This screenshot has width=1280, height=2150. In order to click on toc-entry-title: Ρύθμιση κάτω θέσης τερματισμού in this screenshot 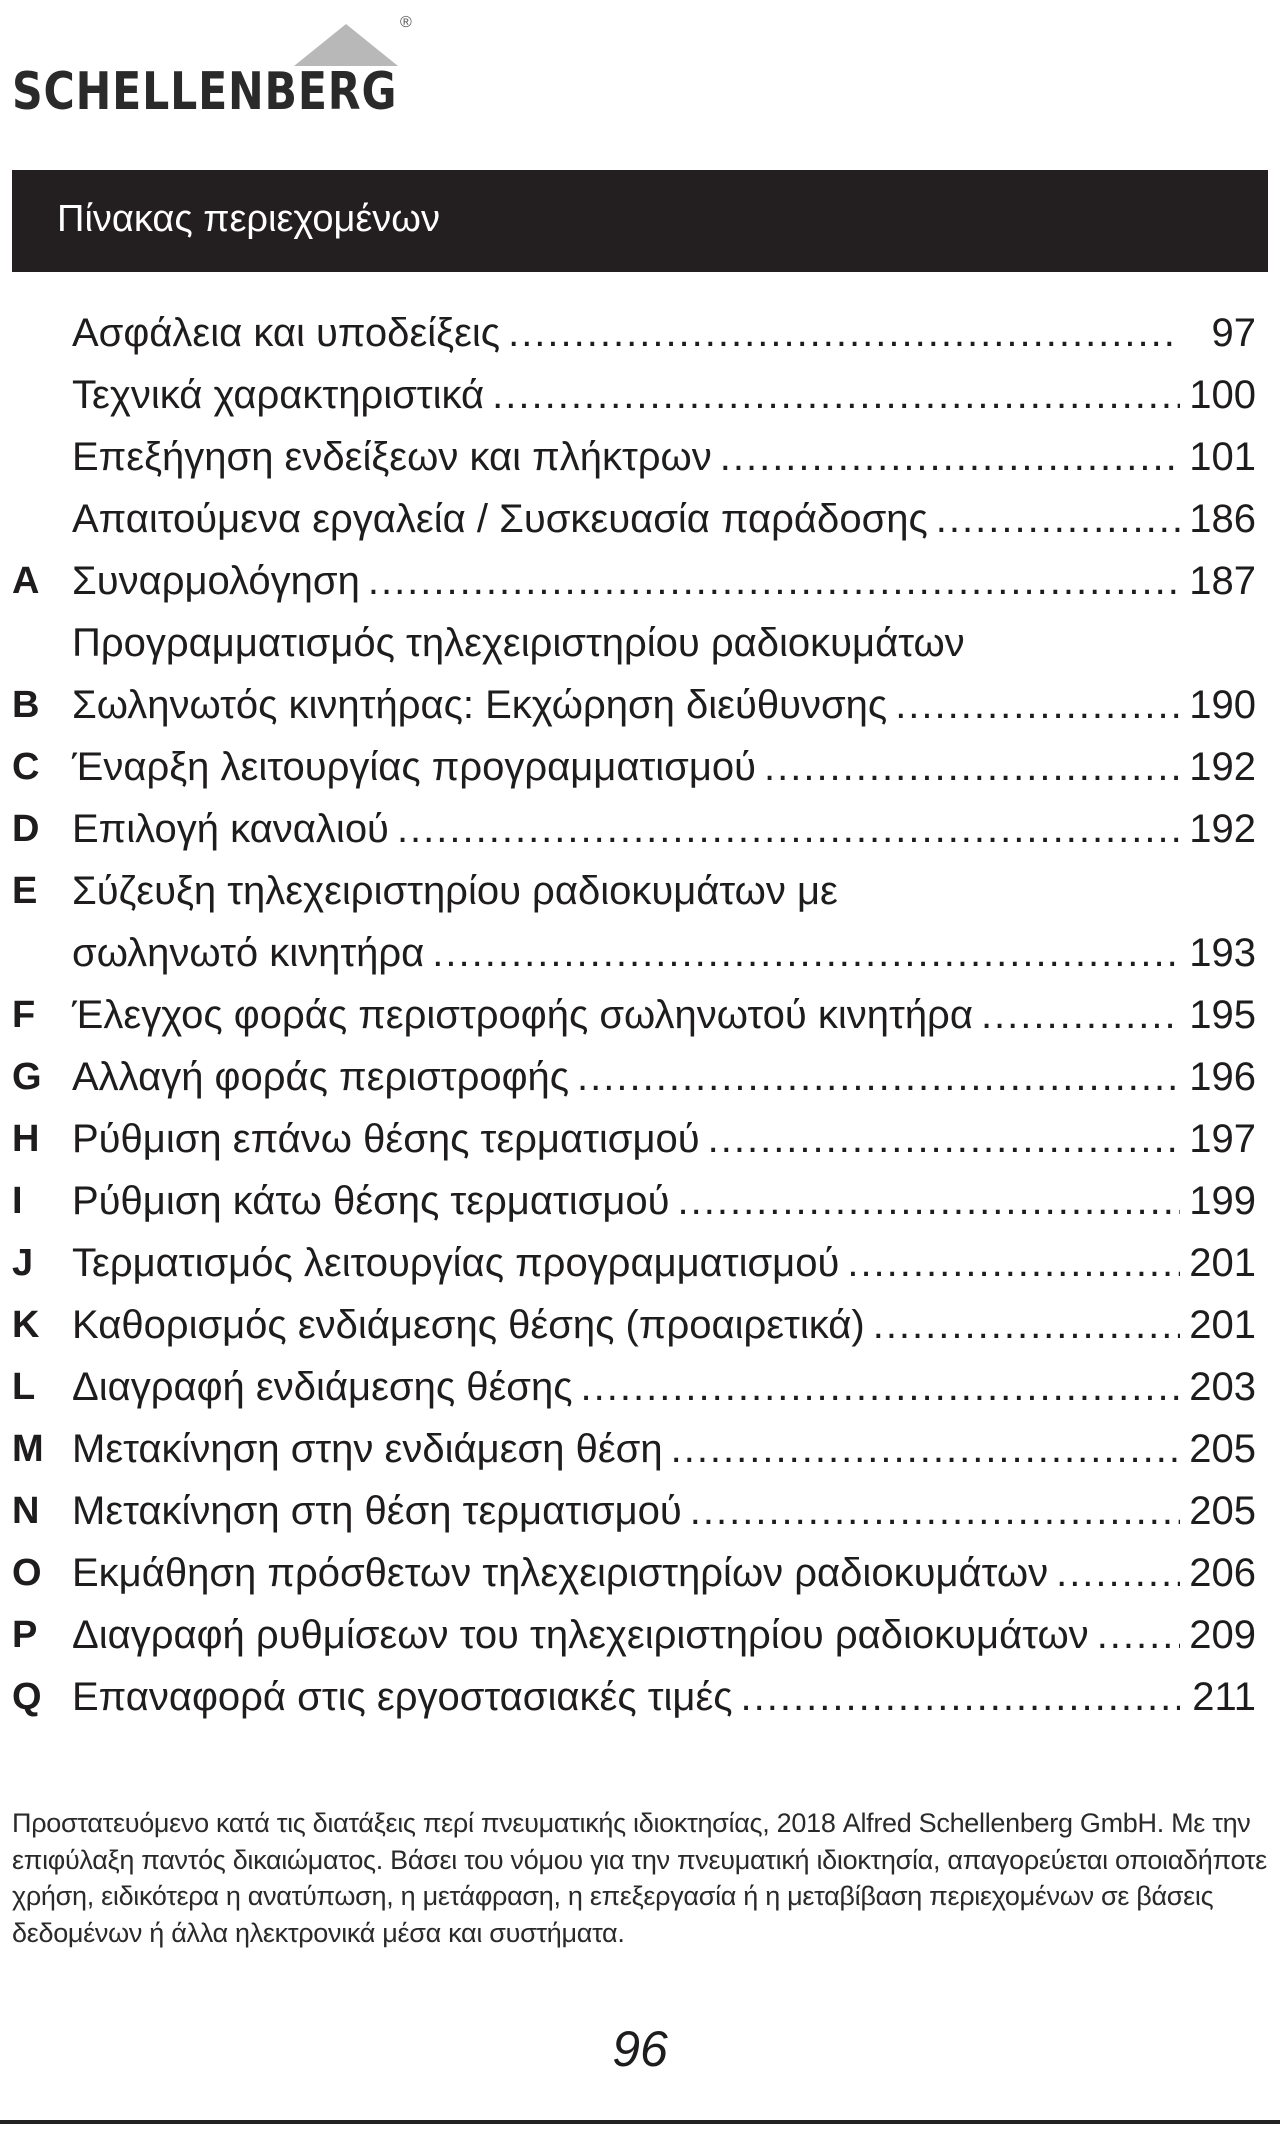, I will do `click(371, 1200)`.